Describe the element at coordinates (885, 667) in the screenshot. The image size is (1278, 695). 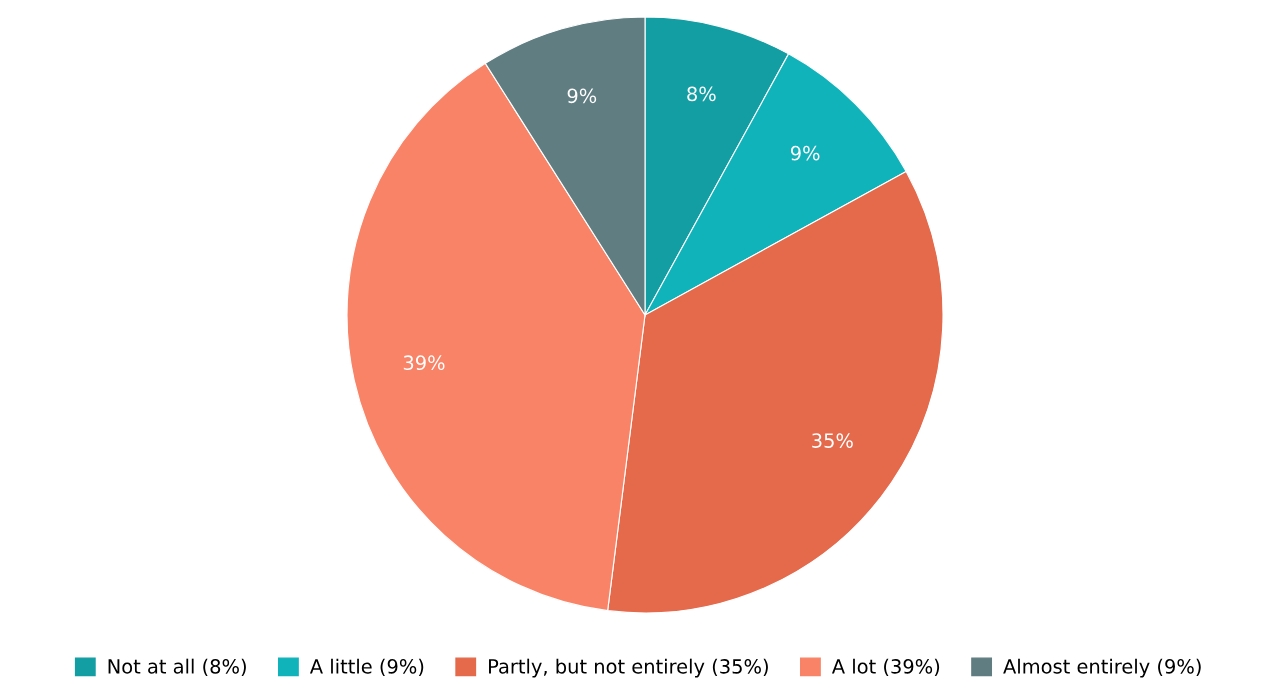
I see `legend-label: A lot (39%)` at that location.